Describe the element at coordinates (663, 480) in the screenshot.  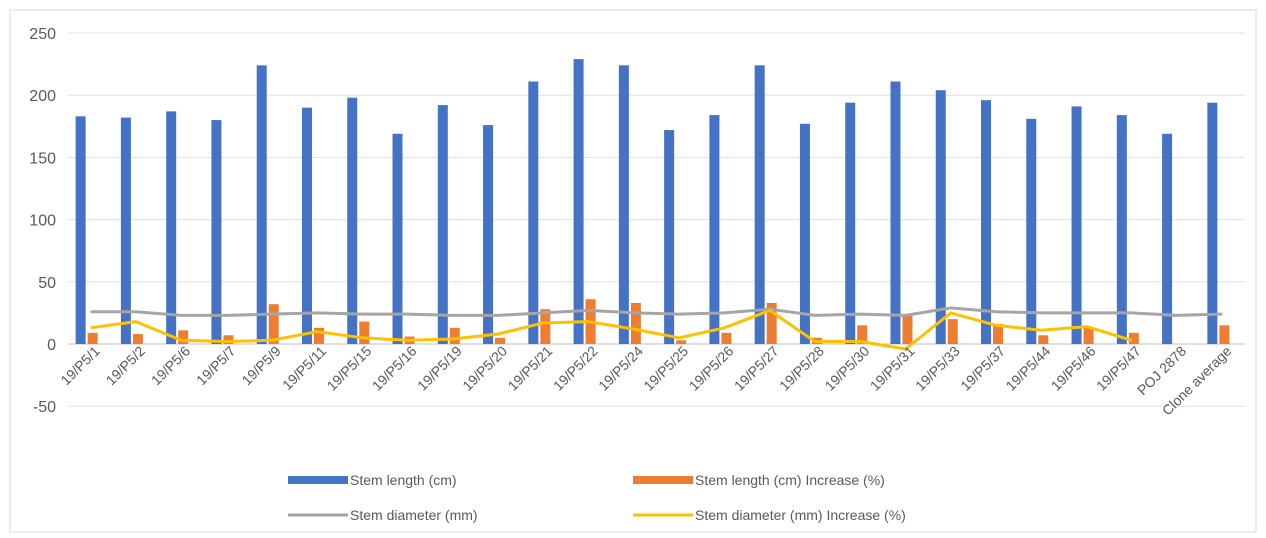
I see `legend-swatch-stem-length-increase` at that location.